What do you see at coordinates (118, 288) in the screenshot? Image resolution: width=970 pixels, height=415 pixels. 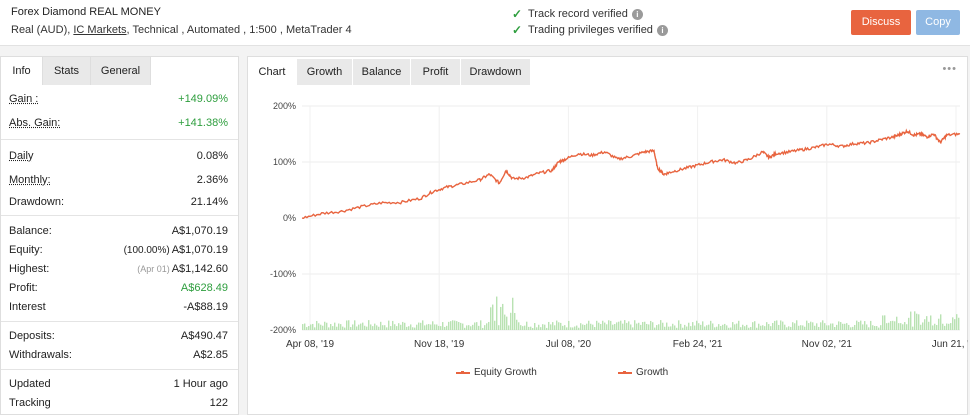 I see `stat-profit: Profit: A$628.49` at bounding box center [118, 288].